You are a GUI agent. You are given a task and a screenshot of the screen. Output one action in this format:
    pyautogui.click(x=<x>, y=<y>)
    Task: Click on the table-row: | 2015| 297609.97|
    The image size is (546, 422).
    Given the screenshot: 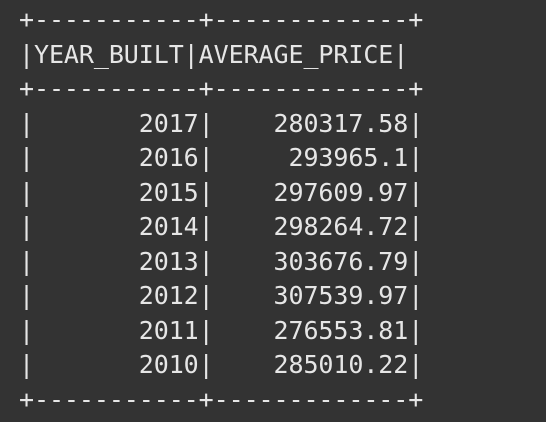 What is the action you would take?
    pyautogui.click(x=221, y=192)
    